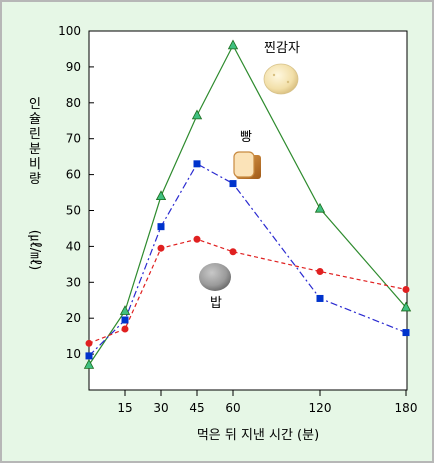 This screenshot has height=465, width=434. I want to click on x-tick-label: 45, so click(196, 408).